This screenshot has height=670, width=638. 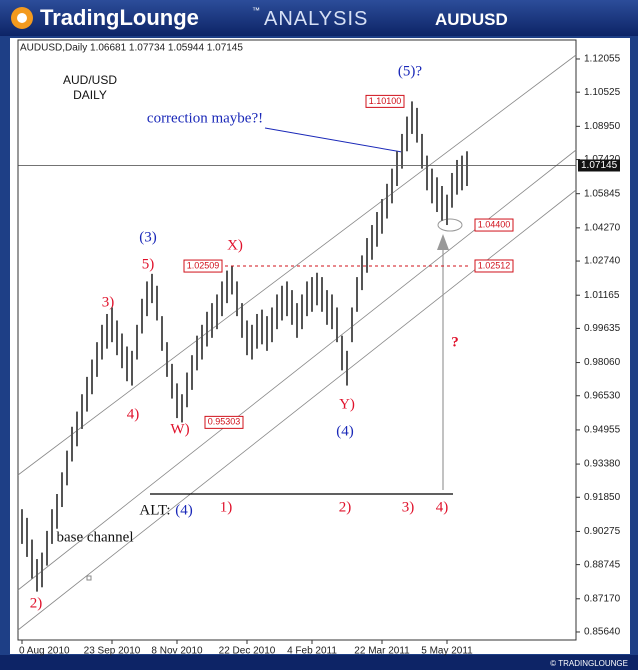 I want to click on wave-label: Y), so click(x=347, y=404).